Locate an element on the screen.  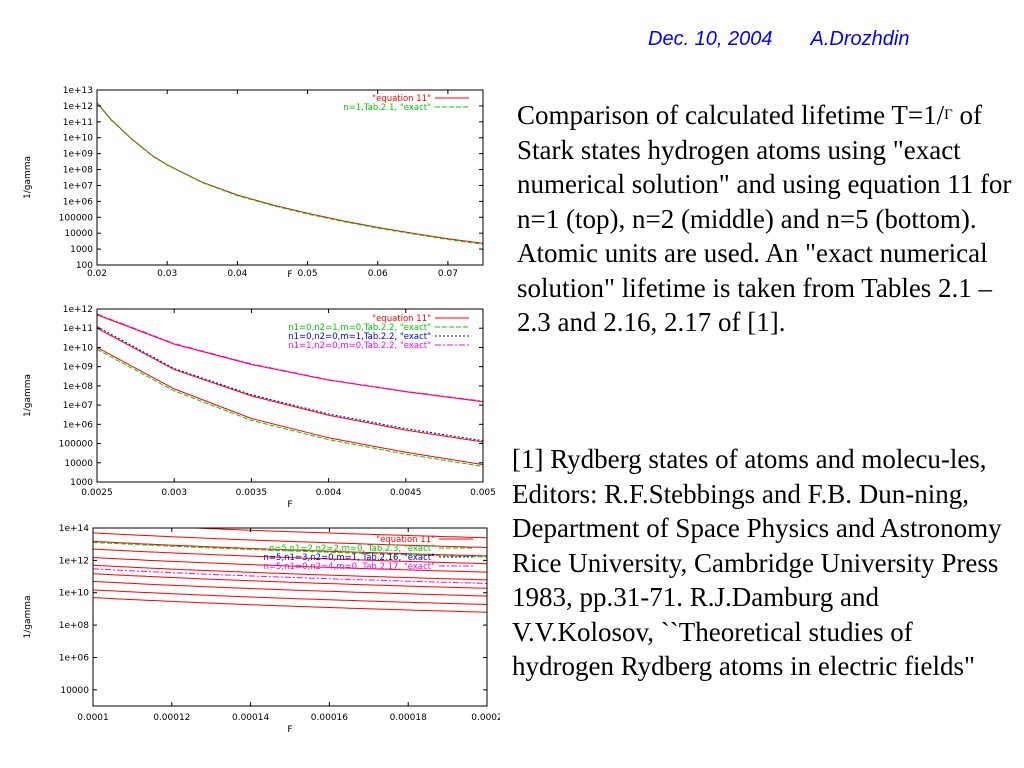
x-tick-label: 0.07 is located at coordinates (448, 274).